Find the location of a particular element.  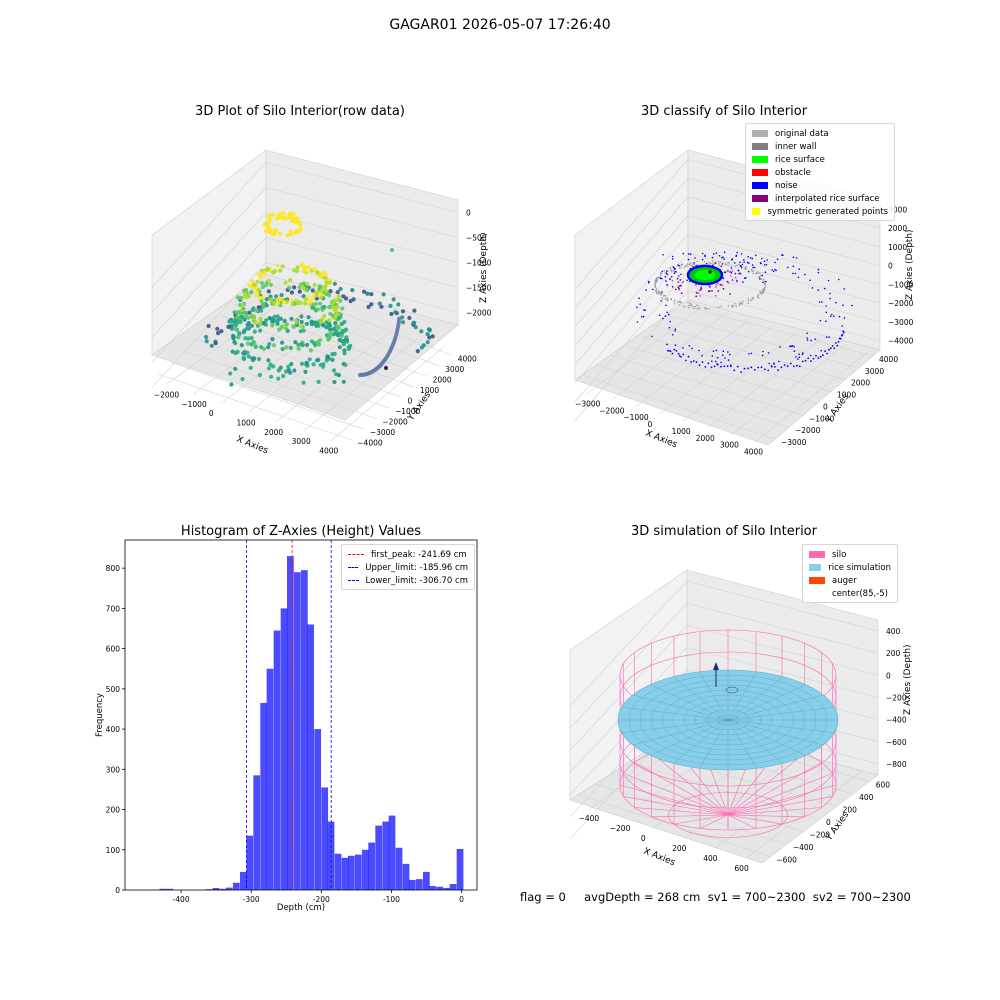

panel1-zlabel: Z Axies (Depth) is located at coordinates (484, 267).